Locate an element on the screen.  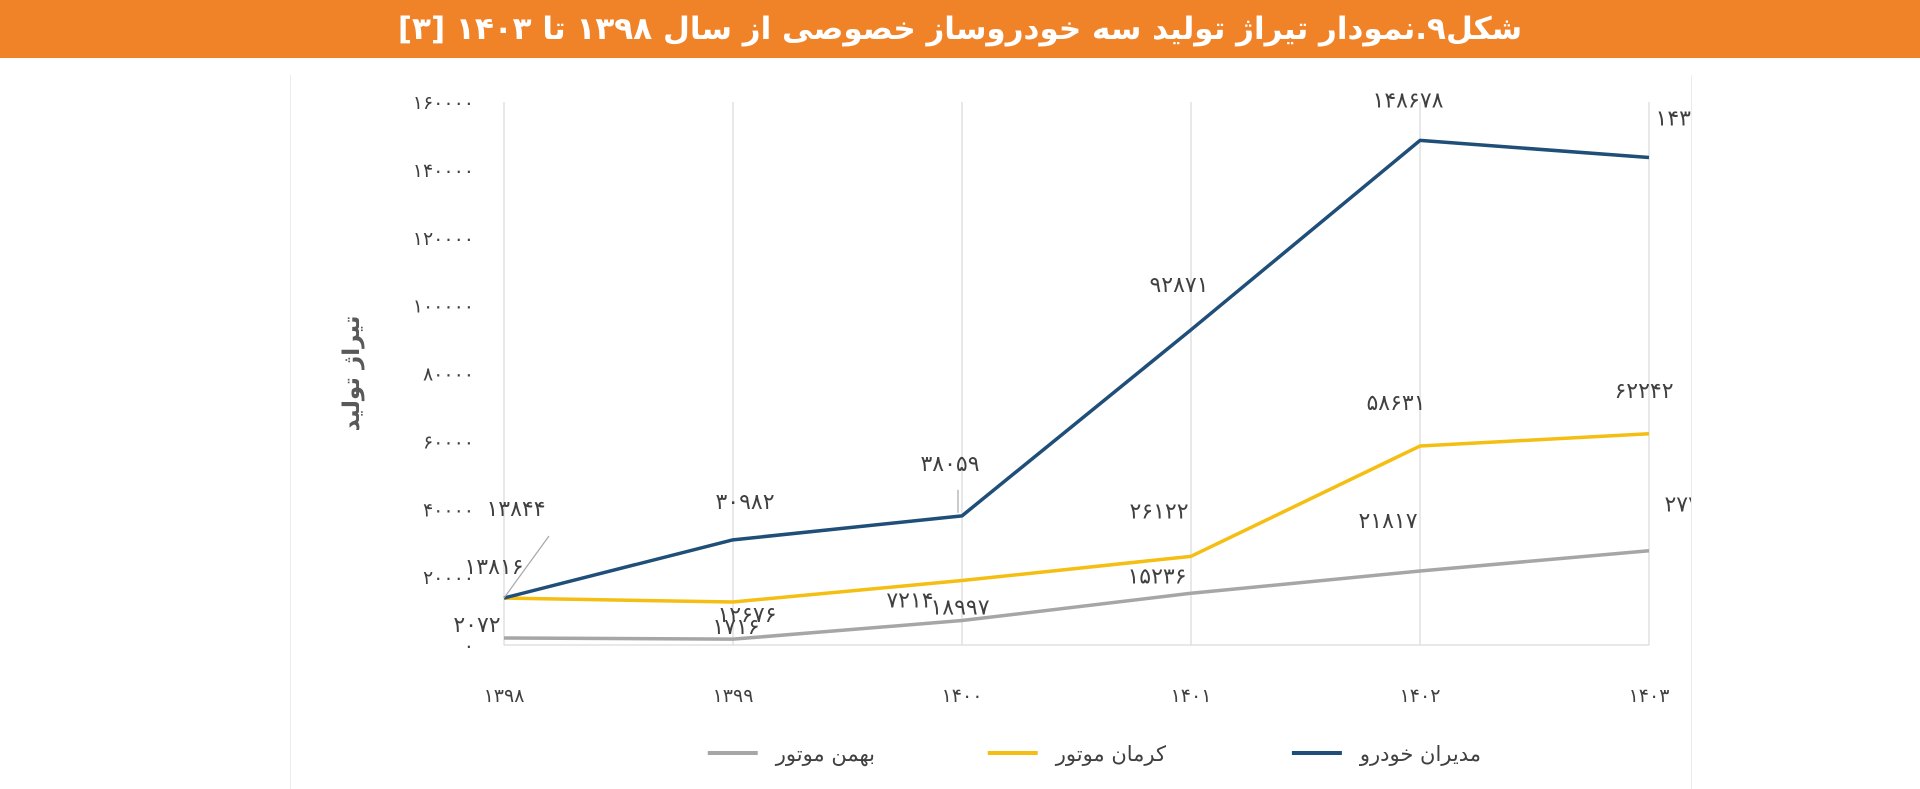
x-tick-label: ۱۳۹۸ is located at coordinates (504, 696).